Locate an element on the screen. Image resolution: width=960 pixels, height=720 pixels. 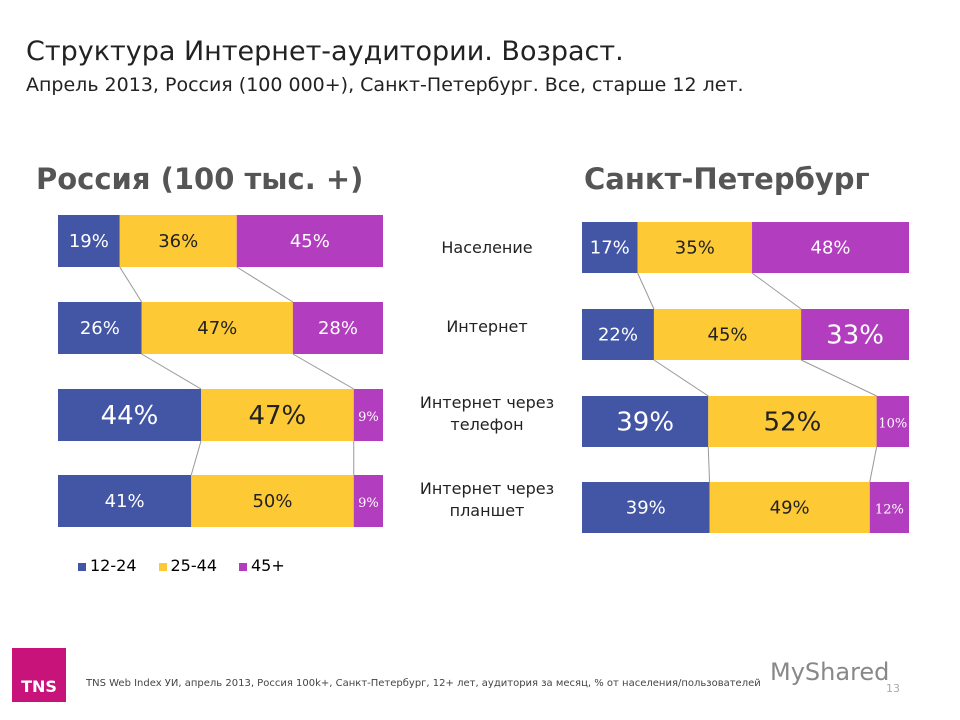
data-label: 17% is located at coordinates (610, 248).